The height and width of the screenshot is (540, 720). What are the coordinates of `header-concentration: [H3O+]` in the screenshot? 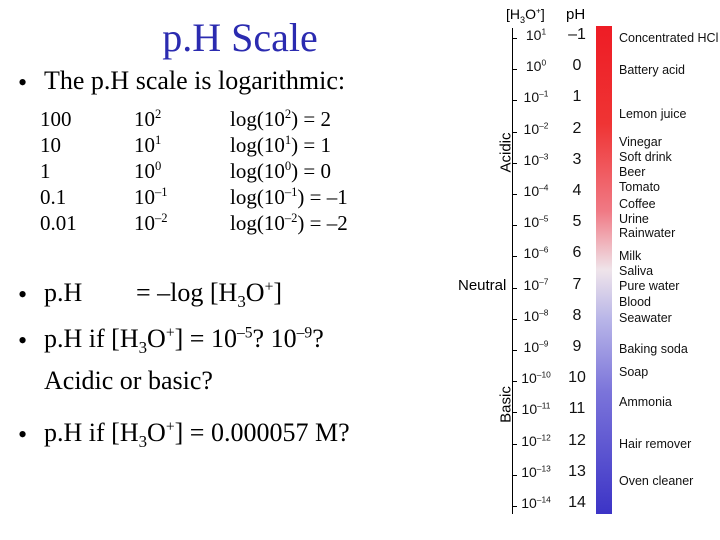 It's located at (525, 15).